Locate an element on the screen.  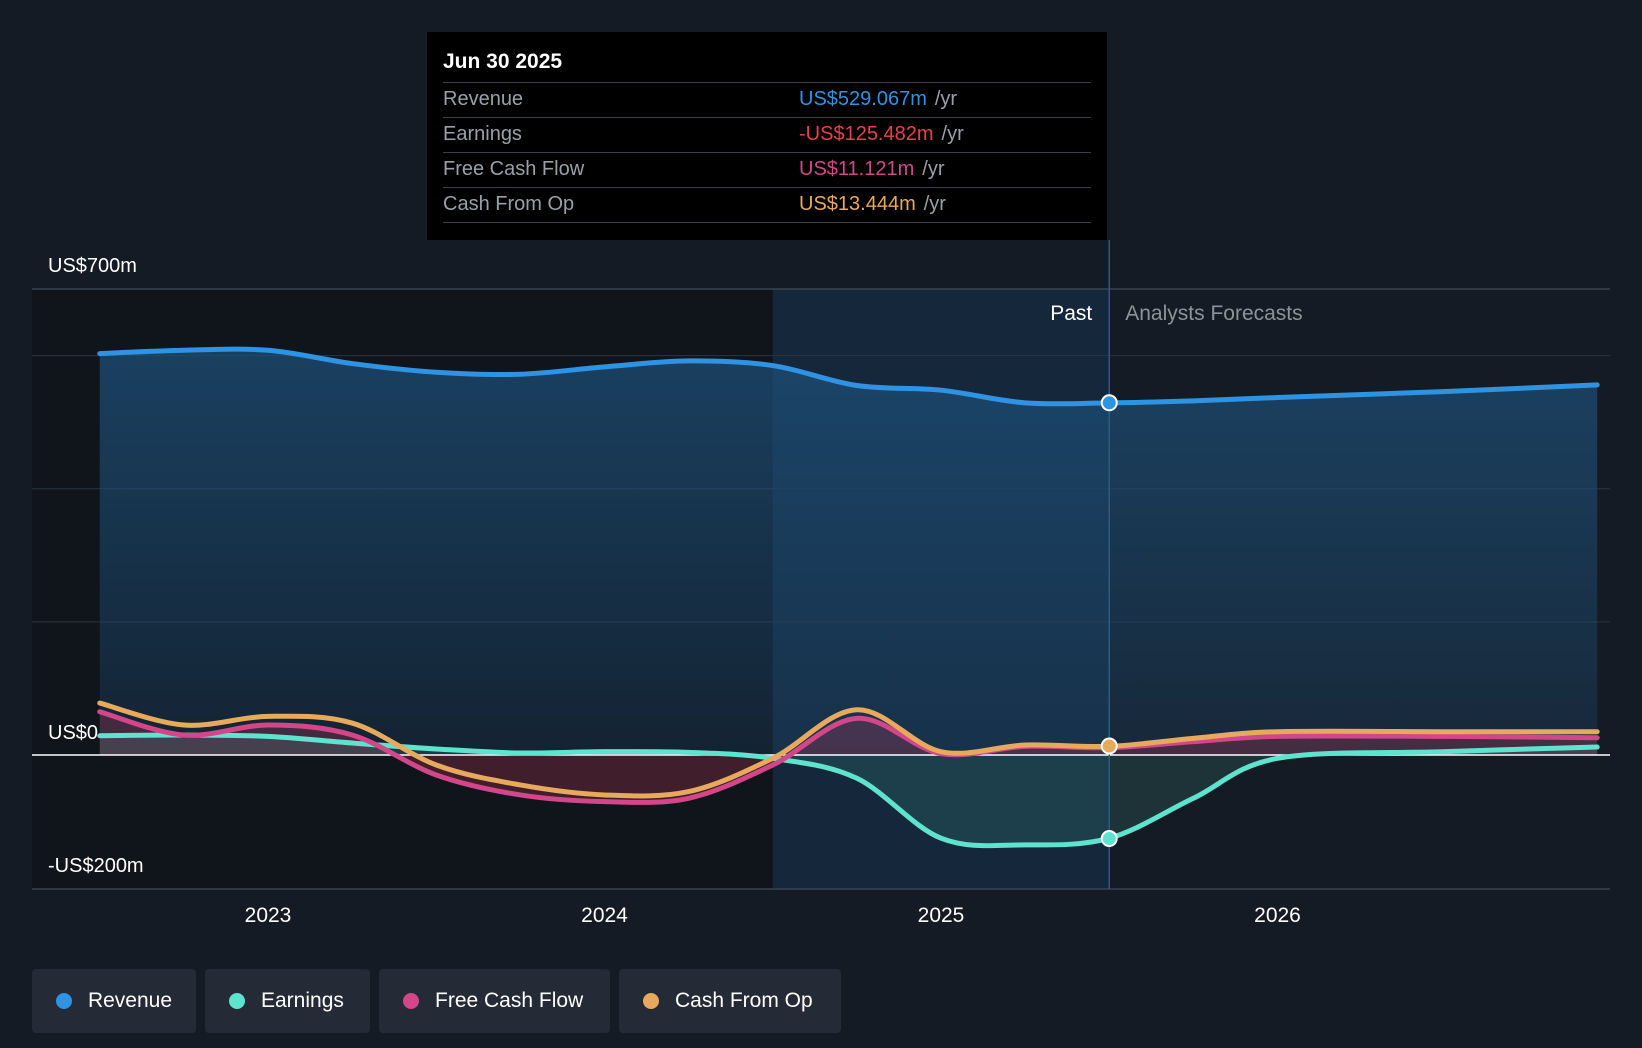
legend-item-earnings: Earnings is located at coordinates (287, 1001).